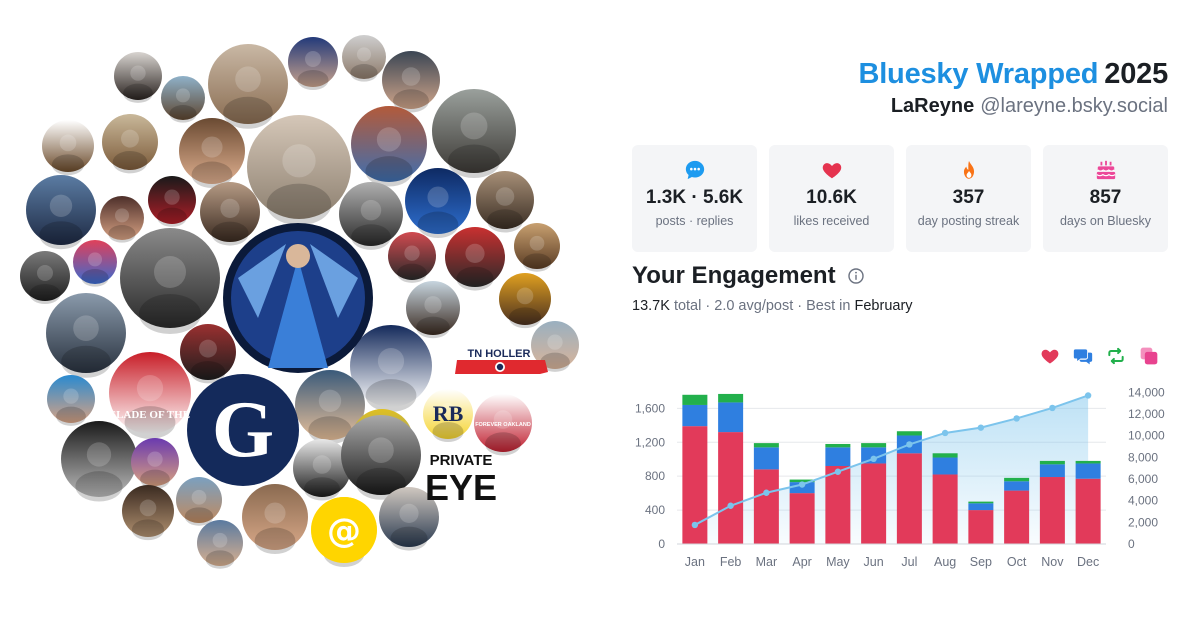 This screenshot has width=1200, height=630. I want to click on avatar-man-guitar, so click(475, 259).